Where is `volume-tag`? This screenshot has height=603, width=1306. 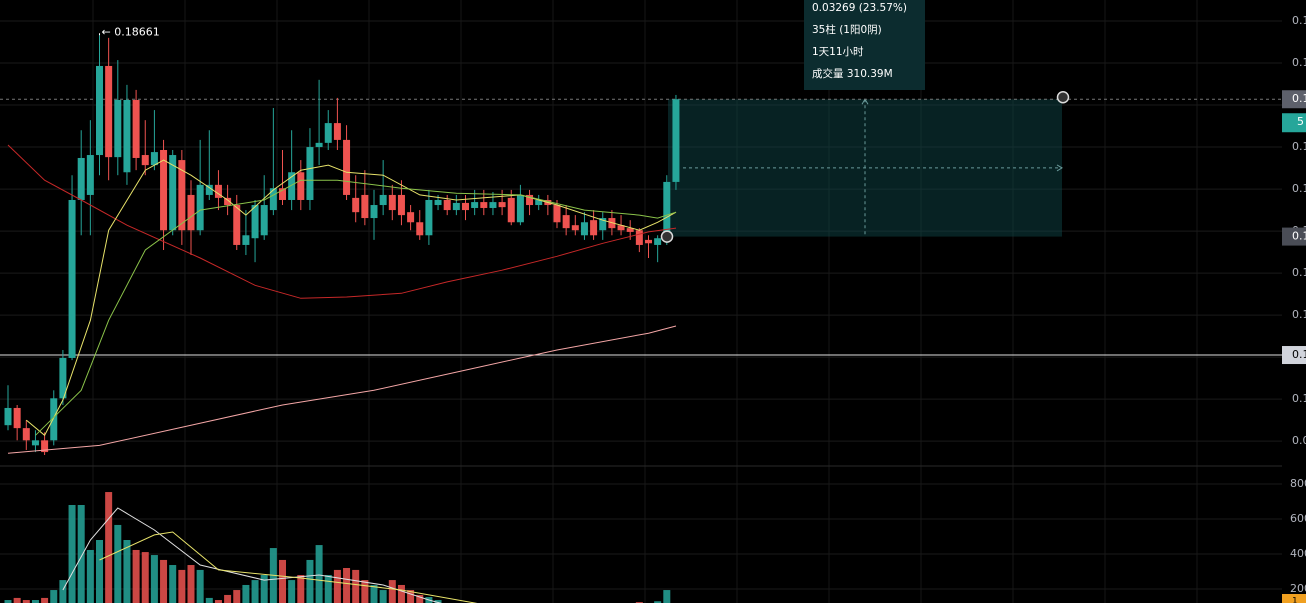
volume-tag is located at coordinates (1294, 598).